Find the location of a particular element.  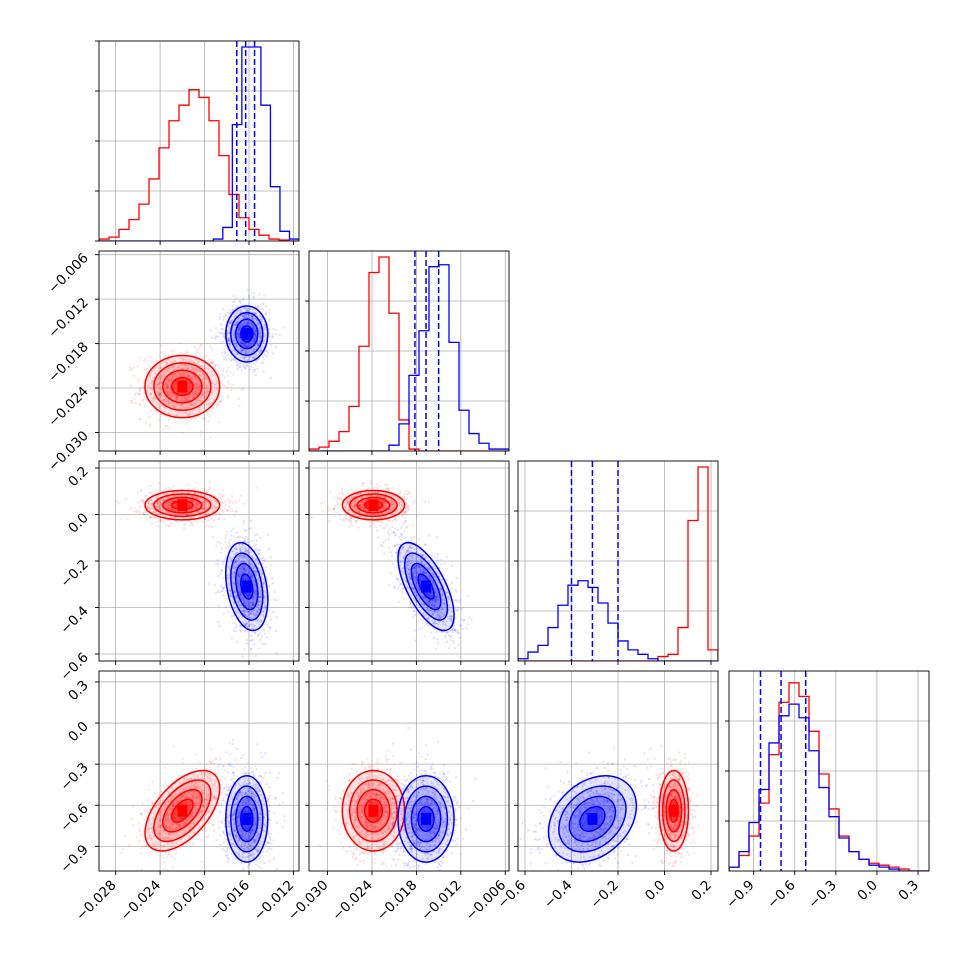

y-tick-label: −0.024 is located at coordinates (68, 407).